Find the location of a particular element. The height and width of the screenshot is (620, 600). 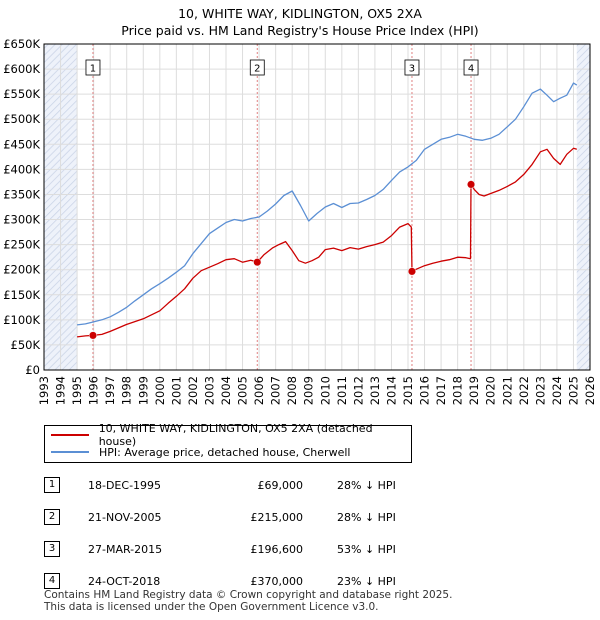

y-tick-label: £100K is located at coordinates (21, 320).